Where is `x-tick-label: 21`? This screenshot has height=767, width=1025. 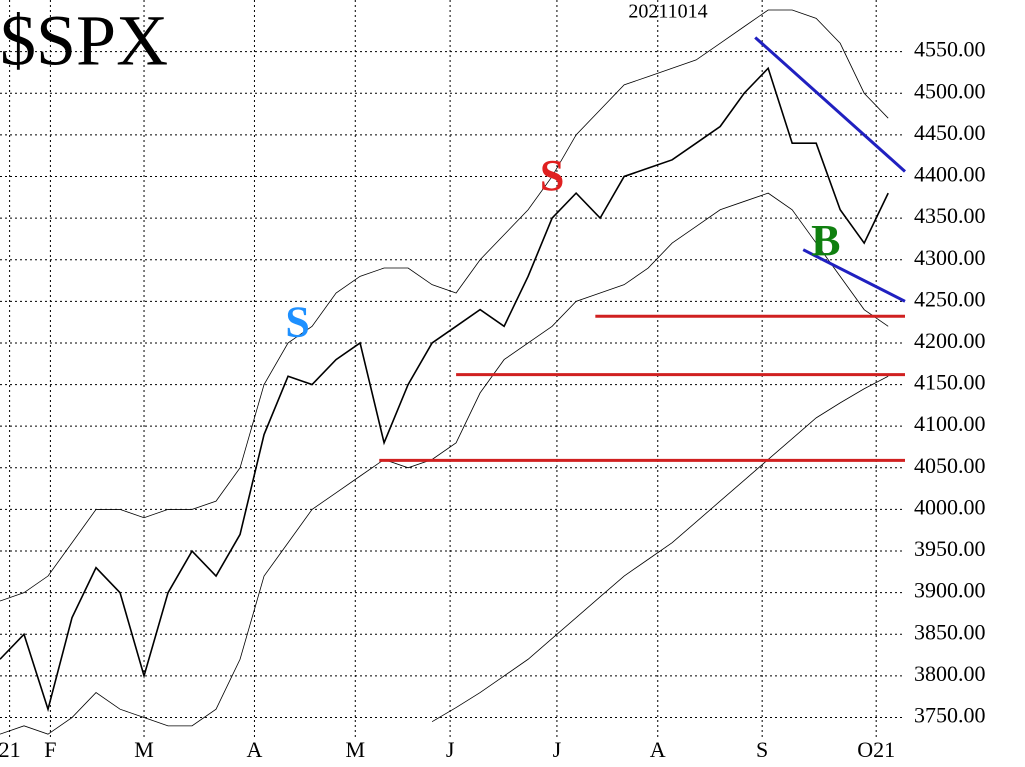 x-tick-label: 21 is located at coordinates (10, 749).